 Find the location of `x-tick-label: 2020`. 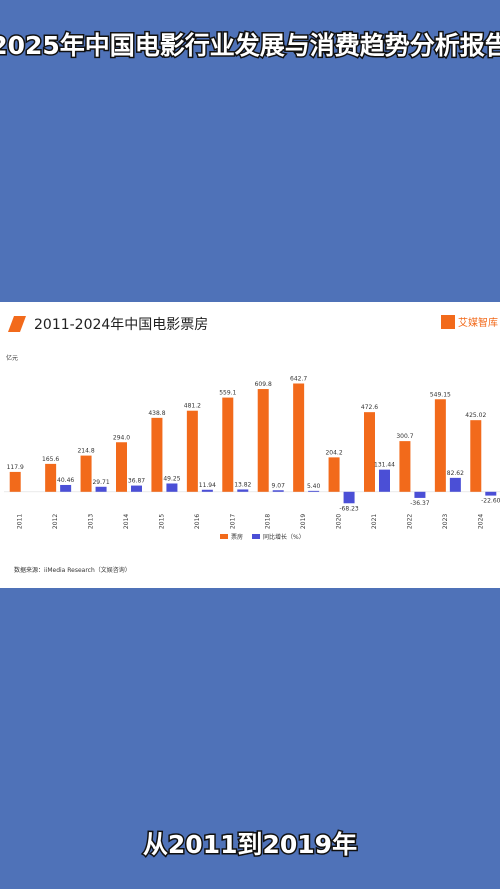

x-tick-label: 2020 is located at coordinates (339, 521).